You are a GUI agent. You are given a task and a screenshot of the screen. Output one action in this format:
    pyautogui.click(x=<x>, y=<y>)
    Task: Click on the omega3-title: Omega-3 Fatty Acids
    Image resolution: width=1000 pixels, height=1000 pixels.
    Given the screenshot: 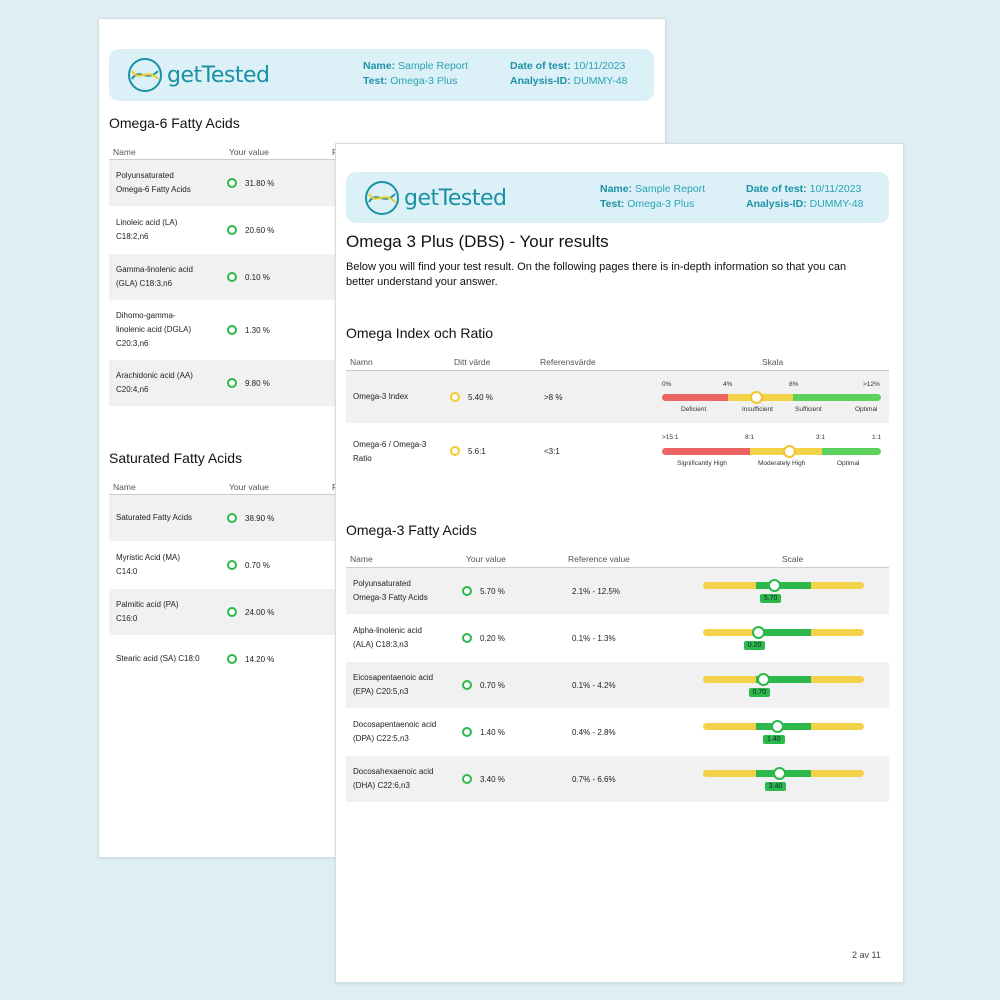 What is the action you would take?
    pyautogui.click(x=411, y=530)
    